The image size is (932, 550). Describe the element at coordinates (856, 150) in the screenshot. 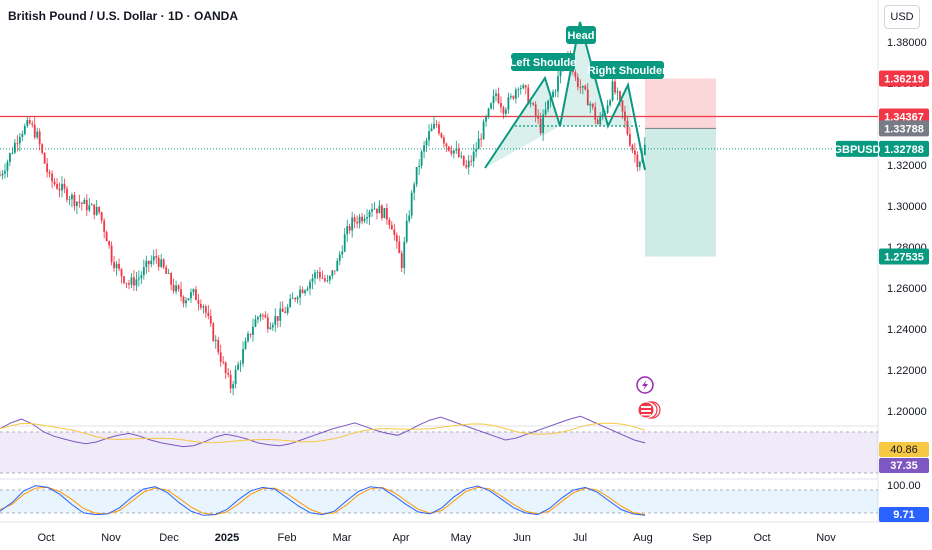

I see `symbol-label: GBPUSD` at that location.